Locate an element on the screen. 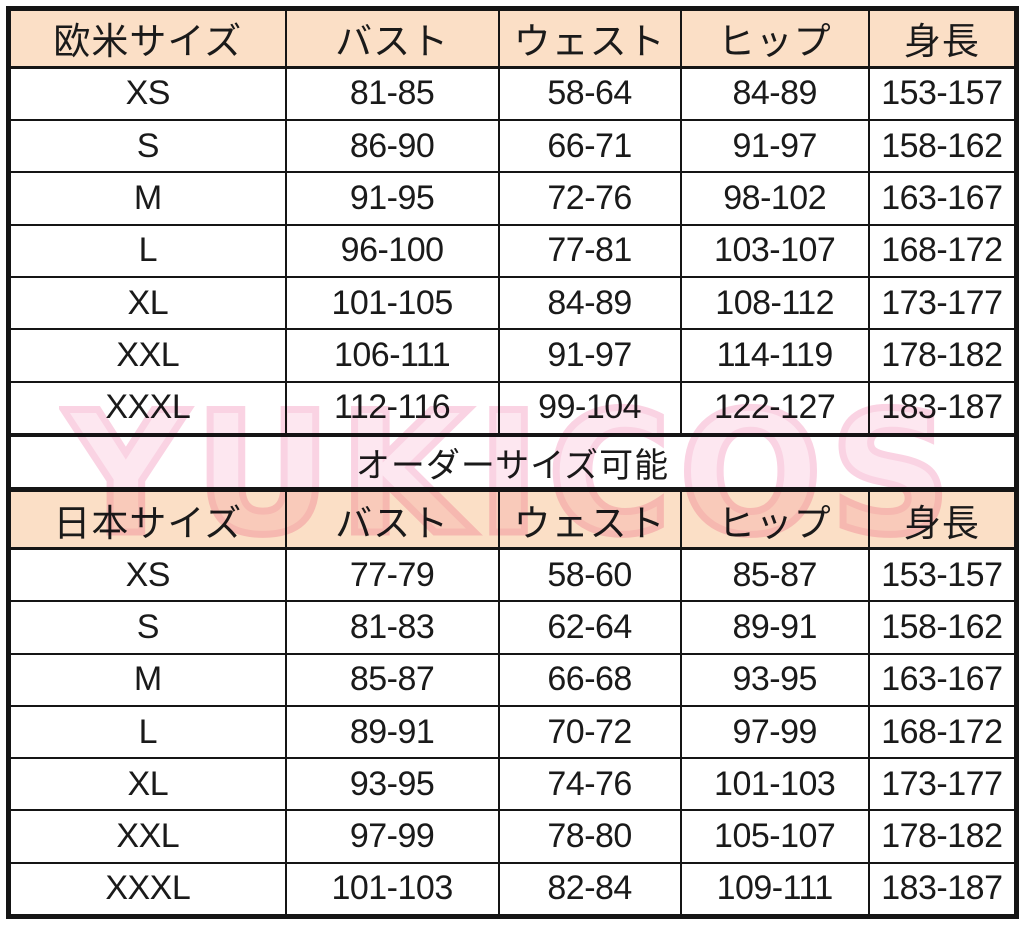  western-size-row-xl: XL 101-105 84-89 108-112 173-177 is located at coordinates (512, 302).